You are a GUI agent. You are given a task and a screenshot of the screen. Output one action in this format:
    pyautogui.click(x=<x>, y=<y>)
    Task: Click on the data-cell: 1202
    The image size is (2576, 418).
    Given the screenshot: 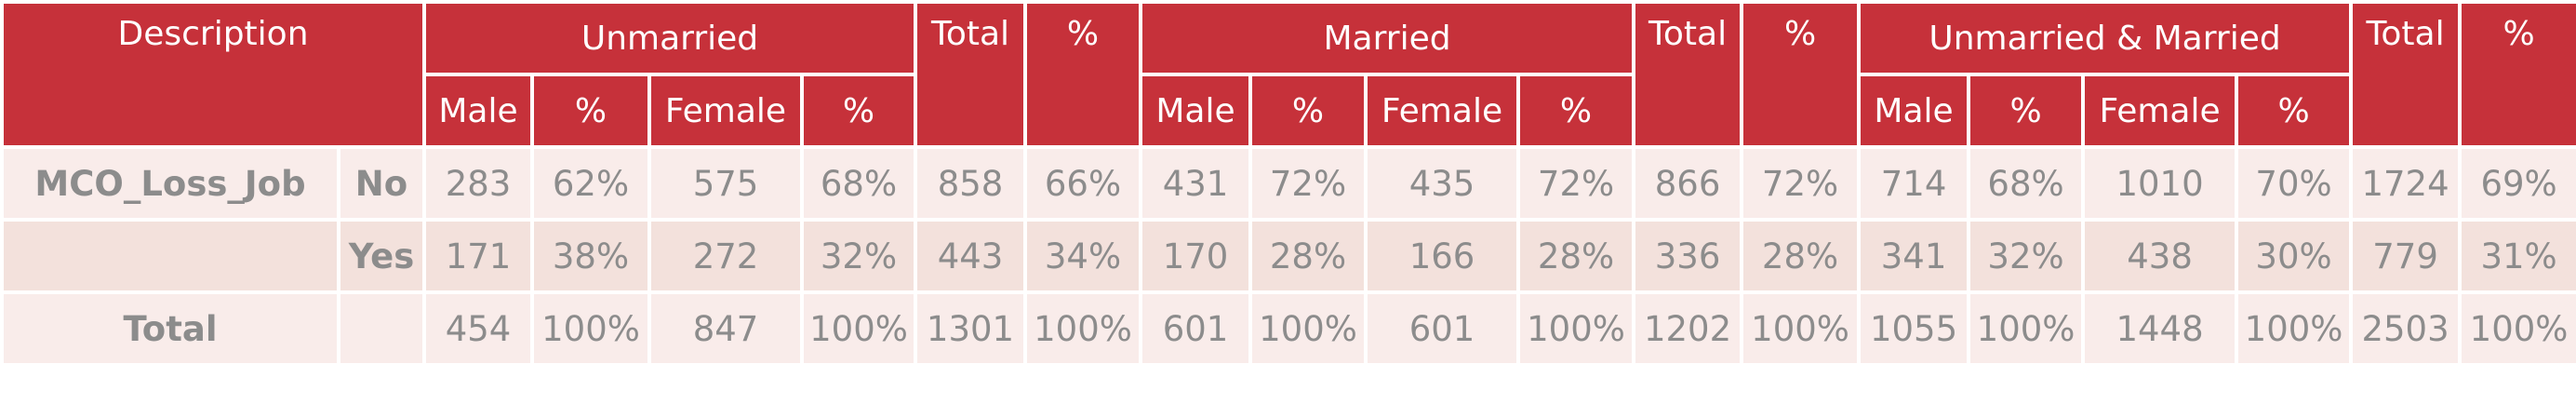 What is the action you would take?
    pyautogui.click(x=1688, y=328)
    